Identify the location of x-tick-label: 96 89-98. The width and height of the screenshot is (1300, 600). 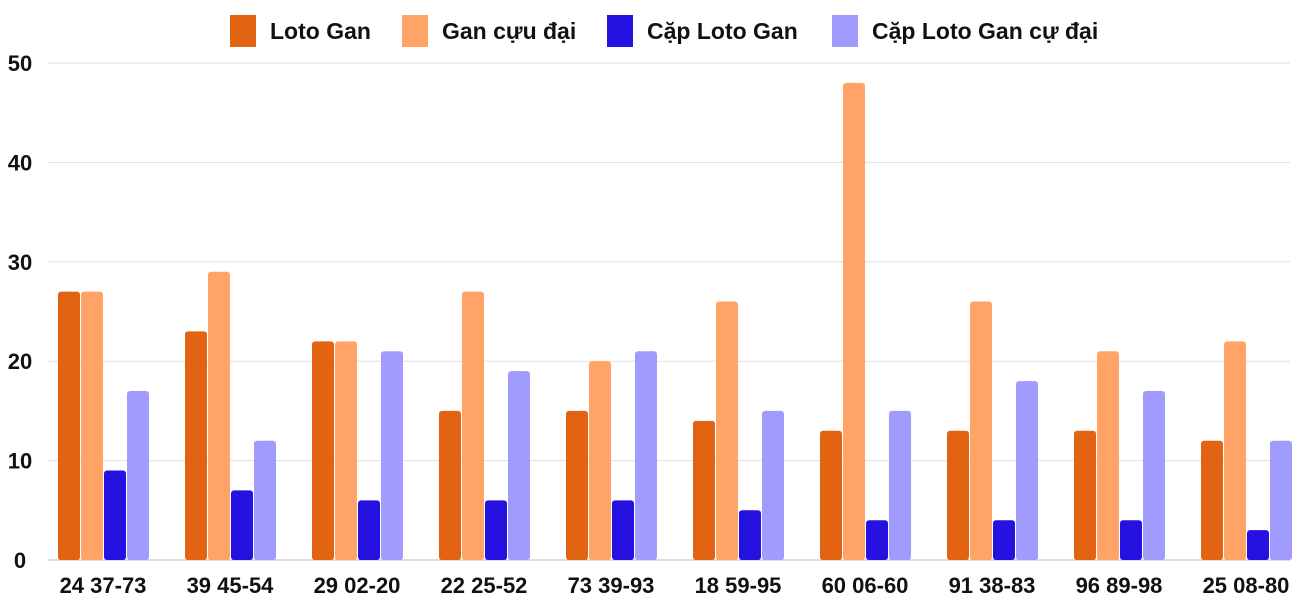
(1119, 585).